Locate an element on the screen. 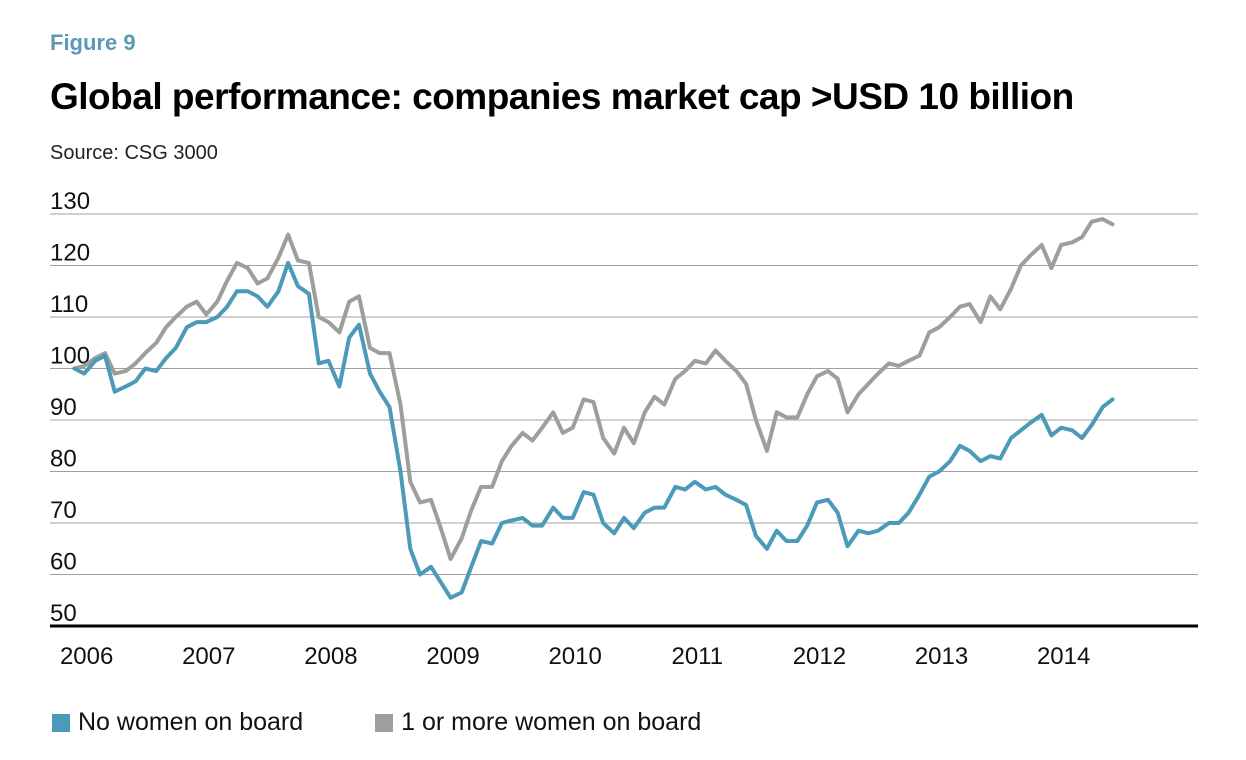  legend-item-women: 1 or more women on board is located at coordinates (538, 722).